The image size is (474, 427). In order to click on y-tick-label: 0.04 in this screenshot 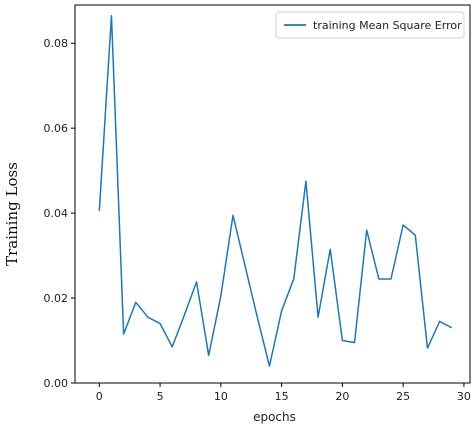, I will do `click(56, 213)`.